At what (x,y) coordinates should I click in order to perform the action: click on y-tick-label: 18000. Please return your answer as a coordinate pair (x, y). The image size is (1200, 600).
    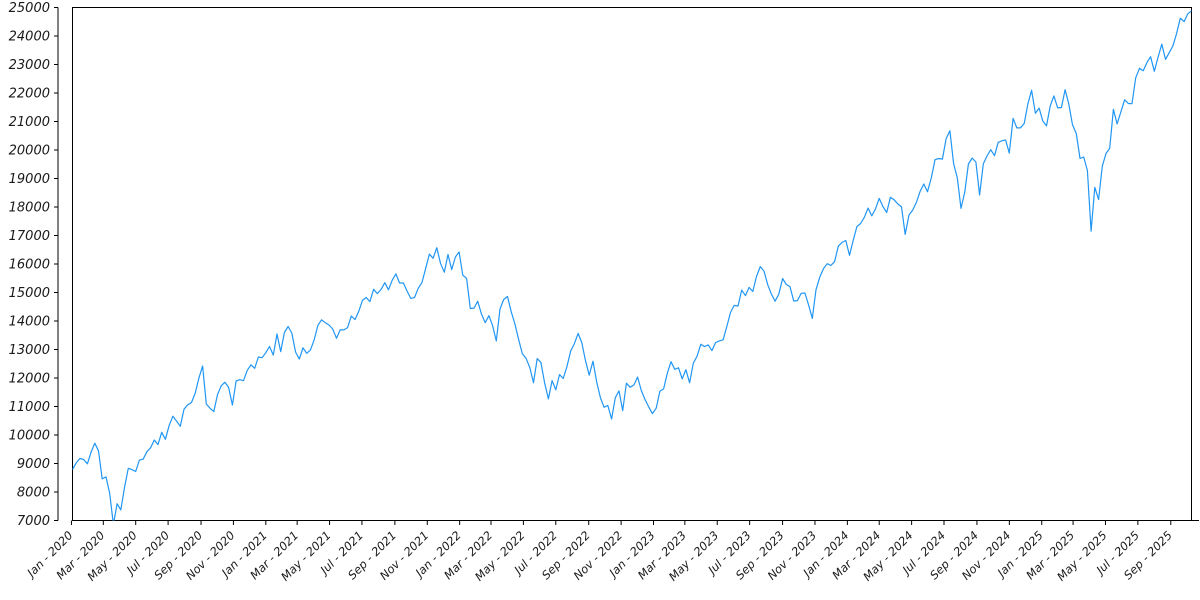
    Looking at the image, I should click on (29, 208).